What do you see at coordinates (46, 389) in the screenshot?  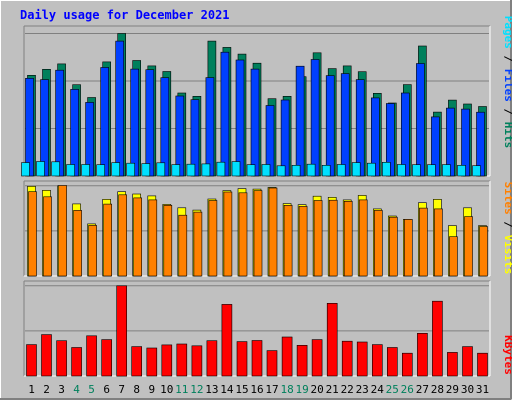 I see `day-label-2: 2` at bounding box center [46, 389].